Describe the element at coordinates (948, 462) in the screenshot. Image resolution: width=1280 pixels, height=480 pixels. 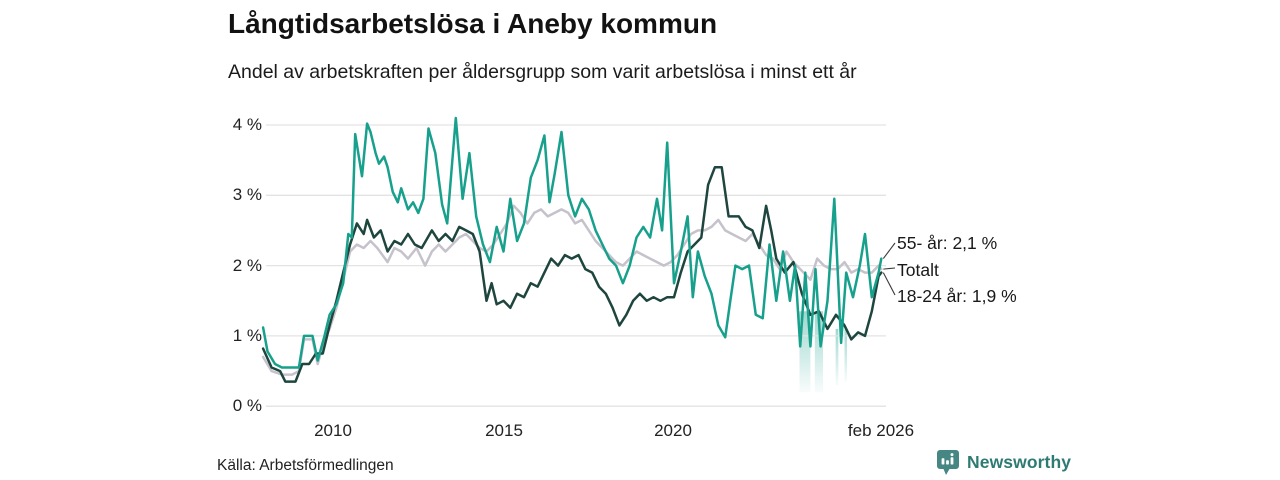
I see `newsworthy-logo-icon` at that location.